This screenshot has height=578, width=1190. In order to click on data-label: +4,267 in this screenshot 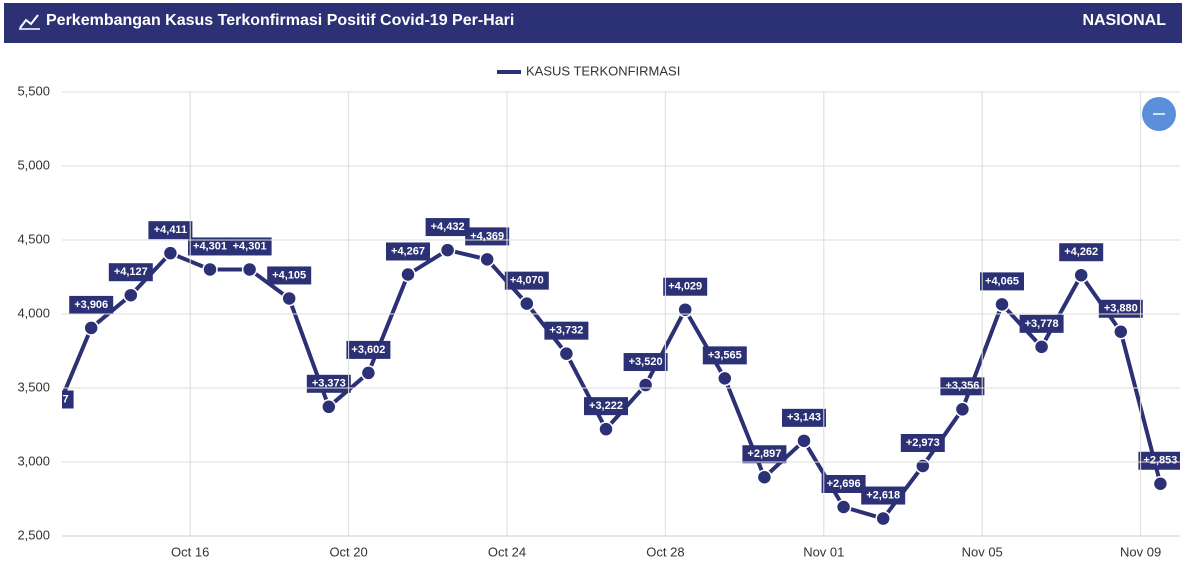, I will do `click(408, 251)`.